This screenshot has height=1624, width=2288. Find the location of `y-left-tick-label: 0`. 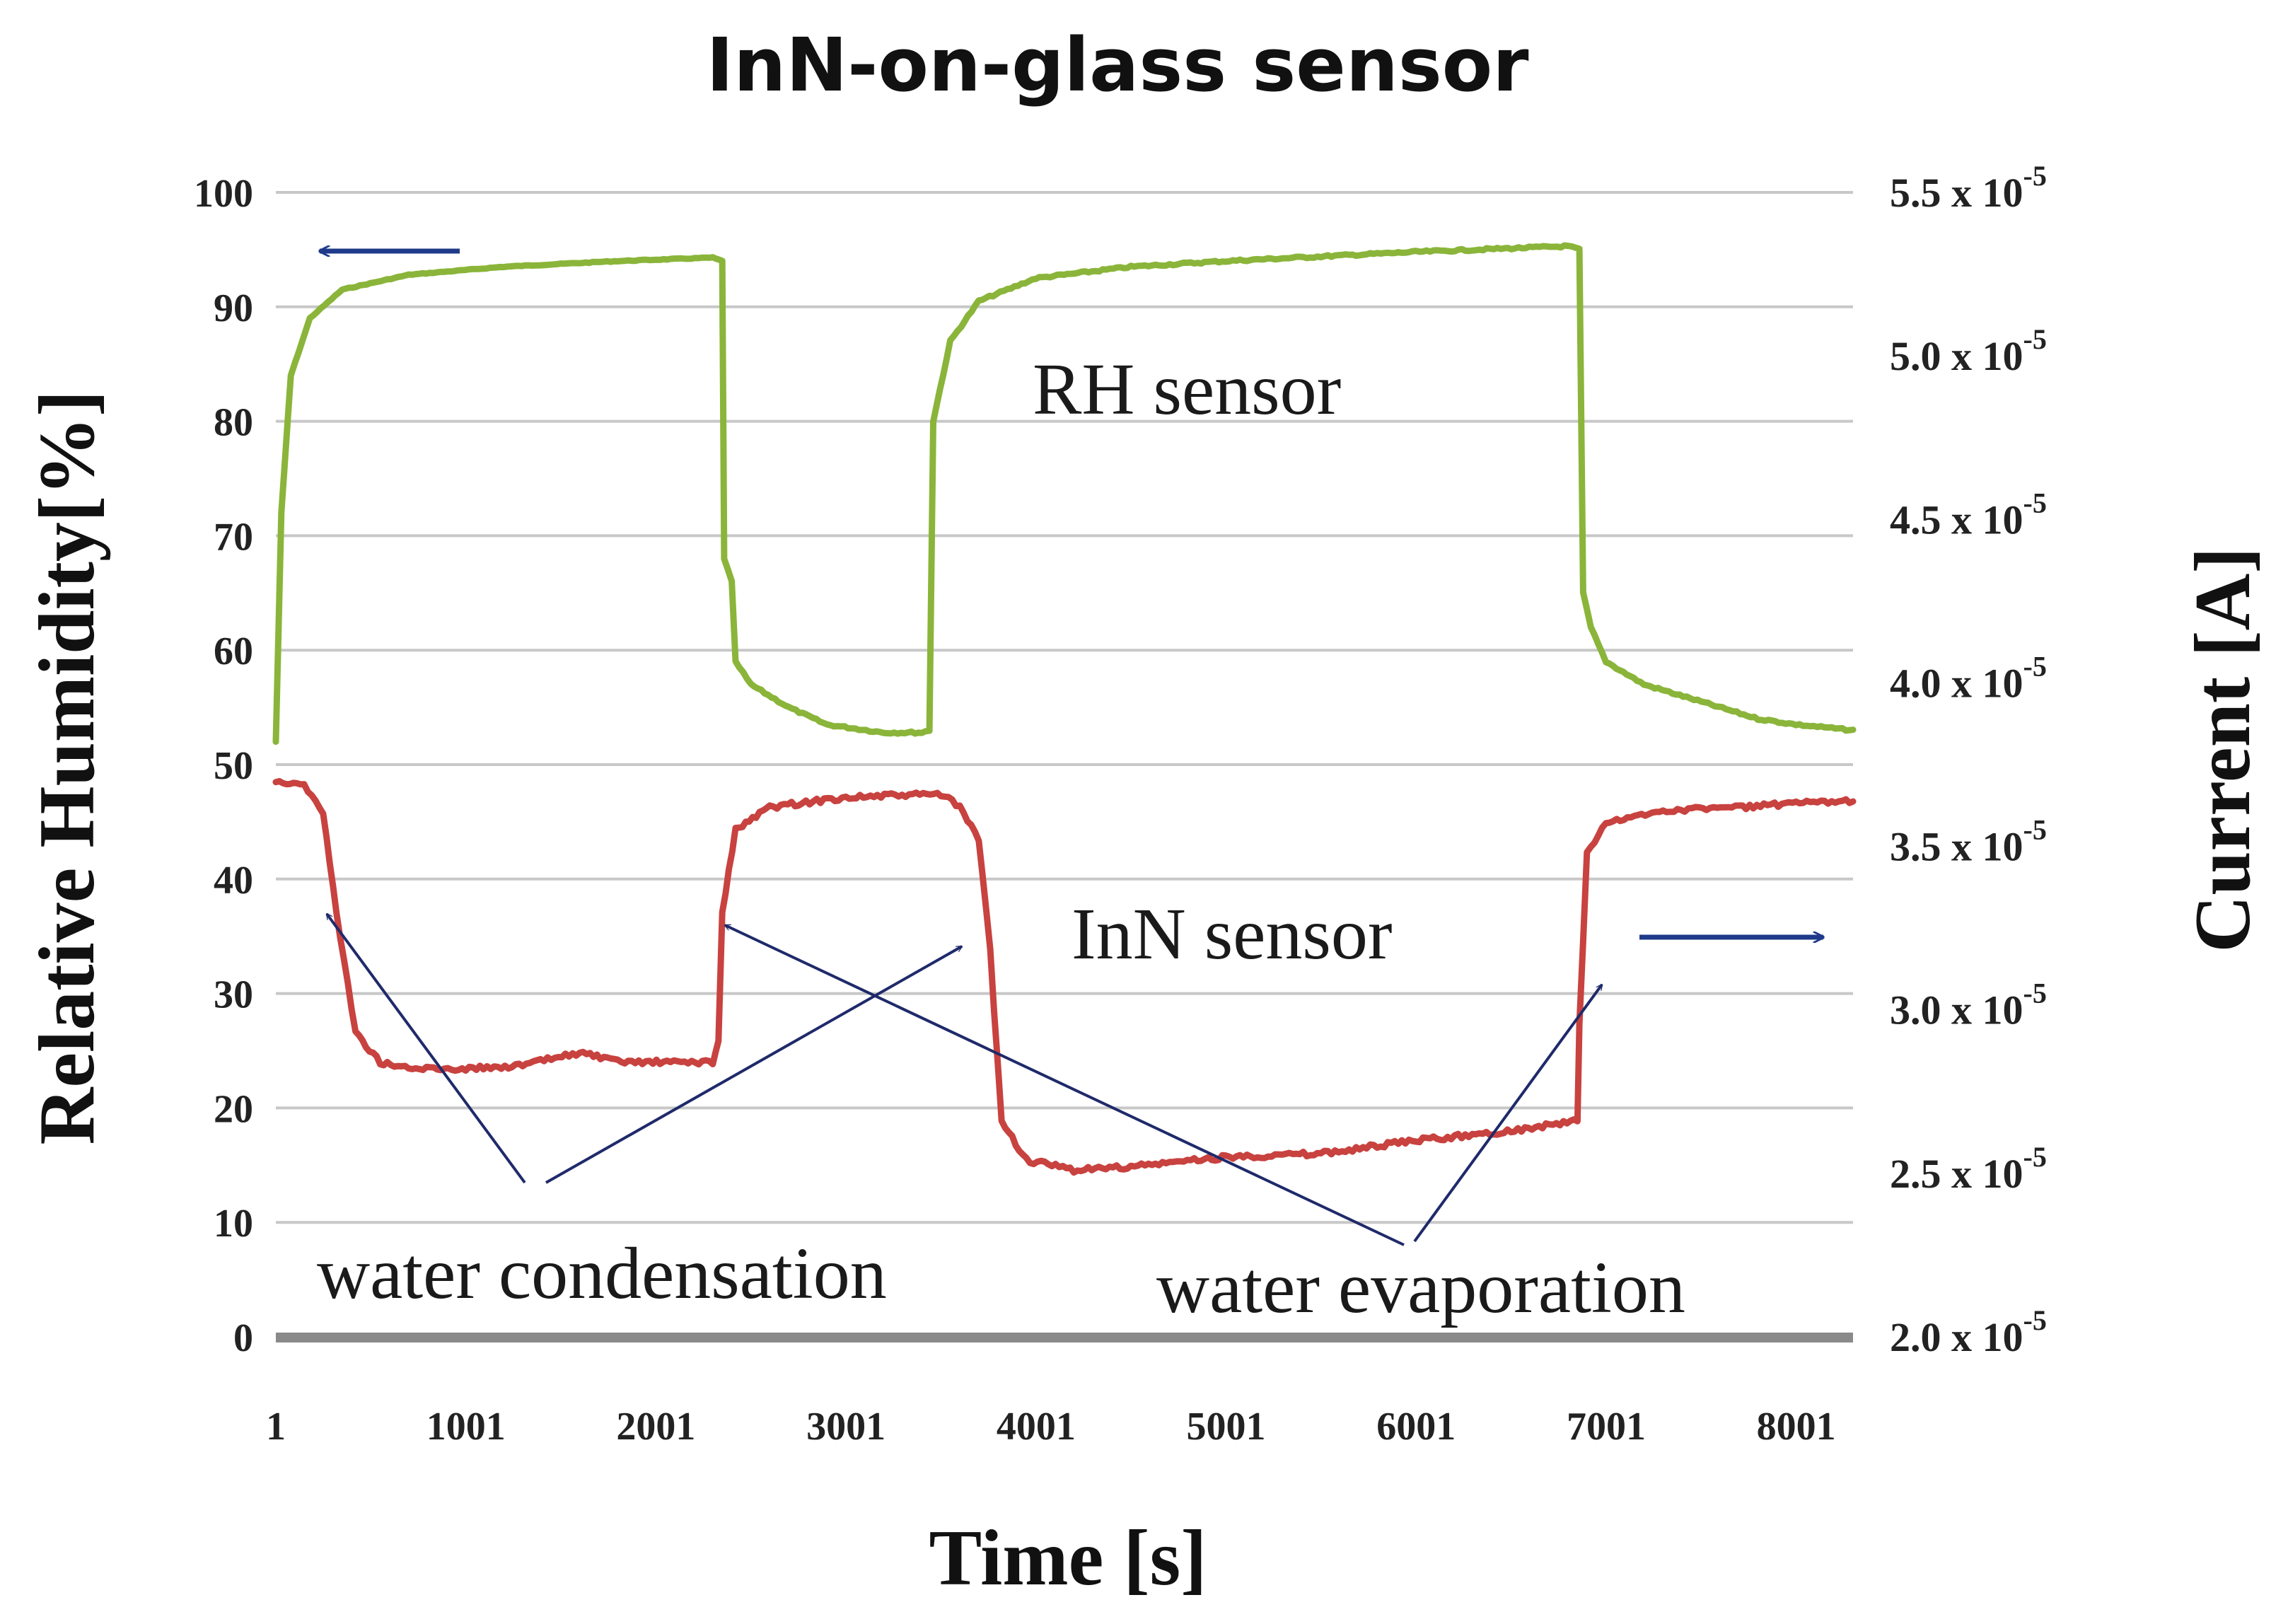

y-left-tick-label: 0 is located at coordinates (243, 1338).